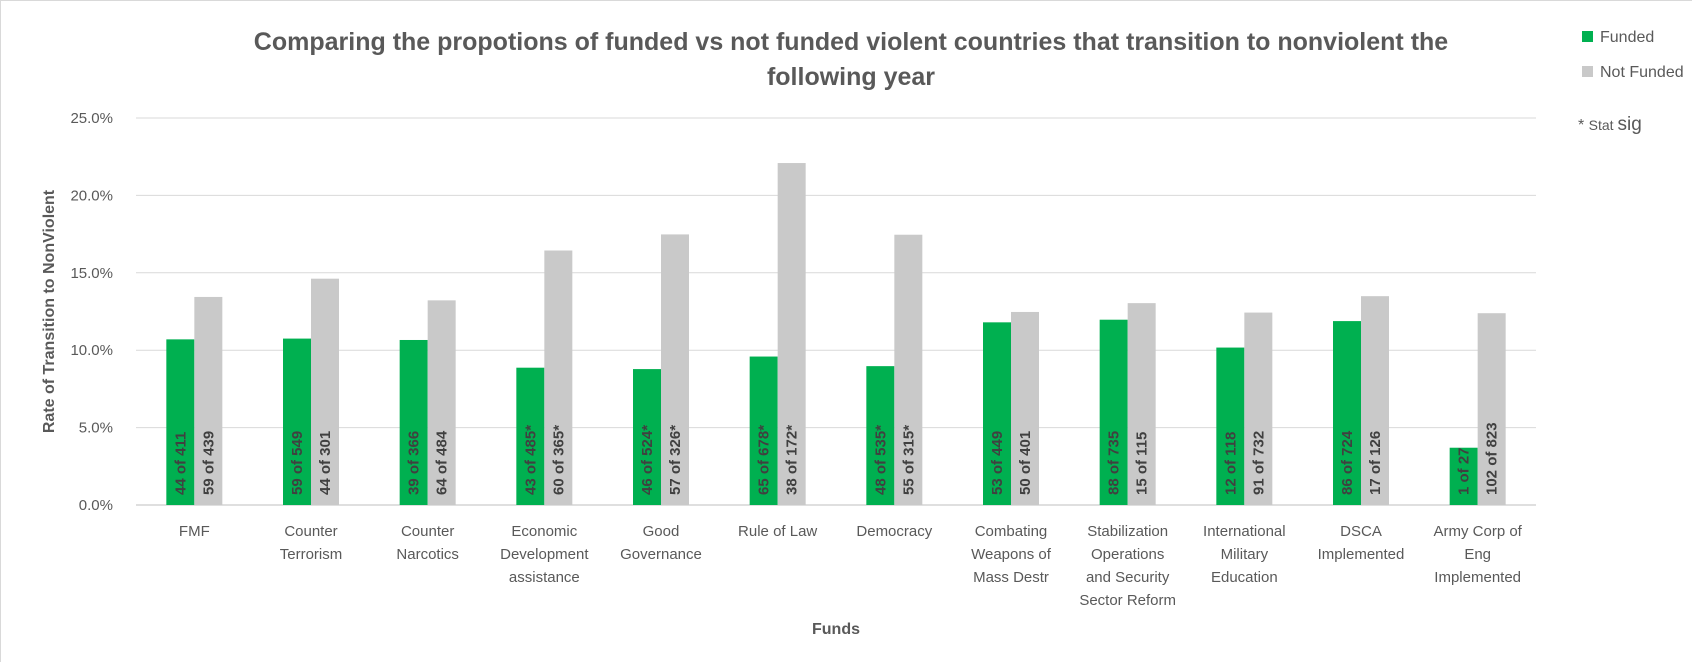  What do you see at coordinates (1610, 124) in the screenshot?
I see `stat-sig-note: * Stat sig` at bounding box center [1610, 124].